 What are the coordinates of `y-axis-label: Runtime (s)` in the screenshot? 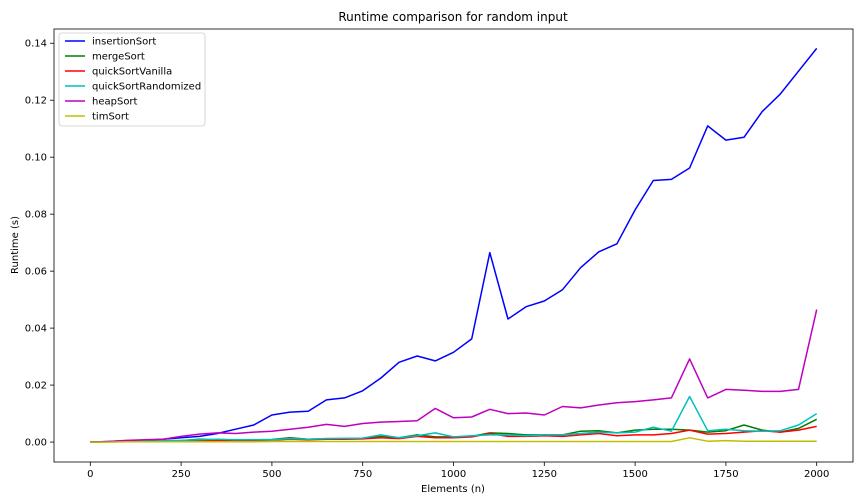 It's located at (15, 245).